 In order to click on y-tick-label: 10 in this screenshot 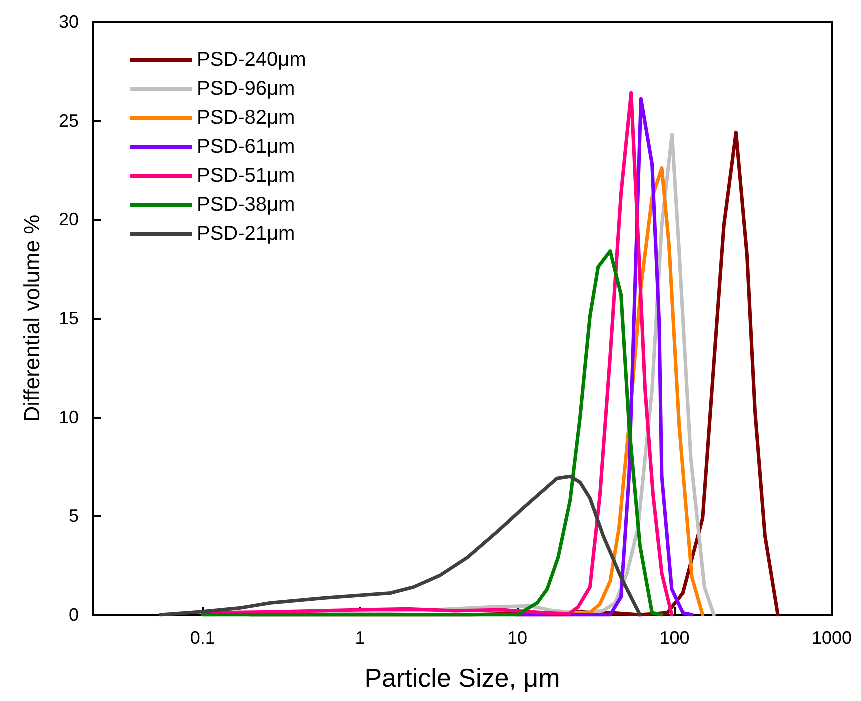, I will do `click(68, 417)`.